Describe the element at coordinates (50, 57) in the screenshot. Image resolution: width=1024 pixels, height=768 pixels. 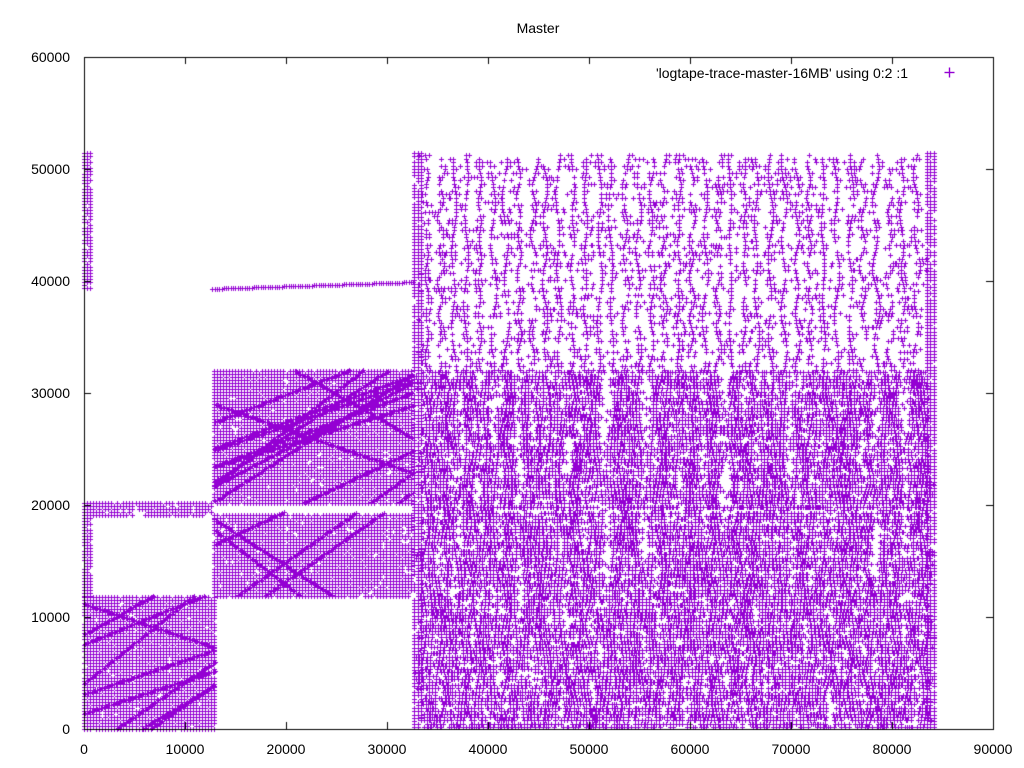
I see `y-axis-tick-label: 60000` at that location.